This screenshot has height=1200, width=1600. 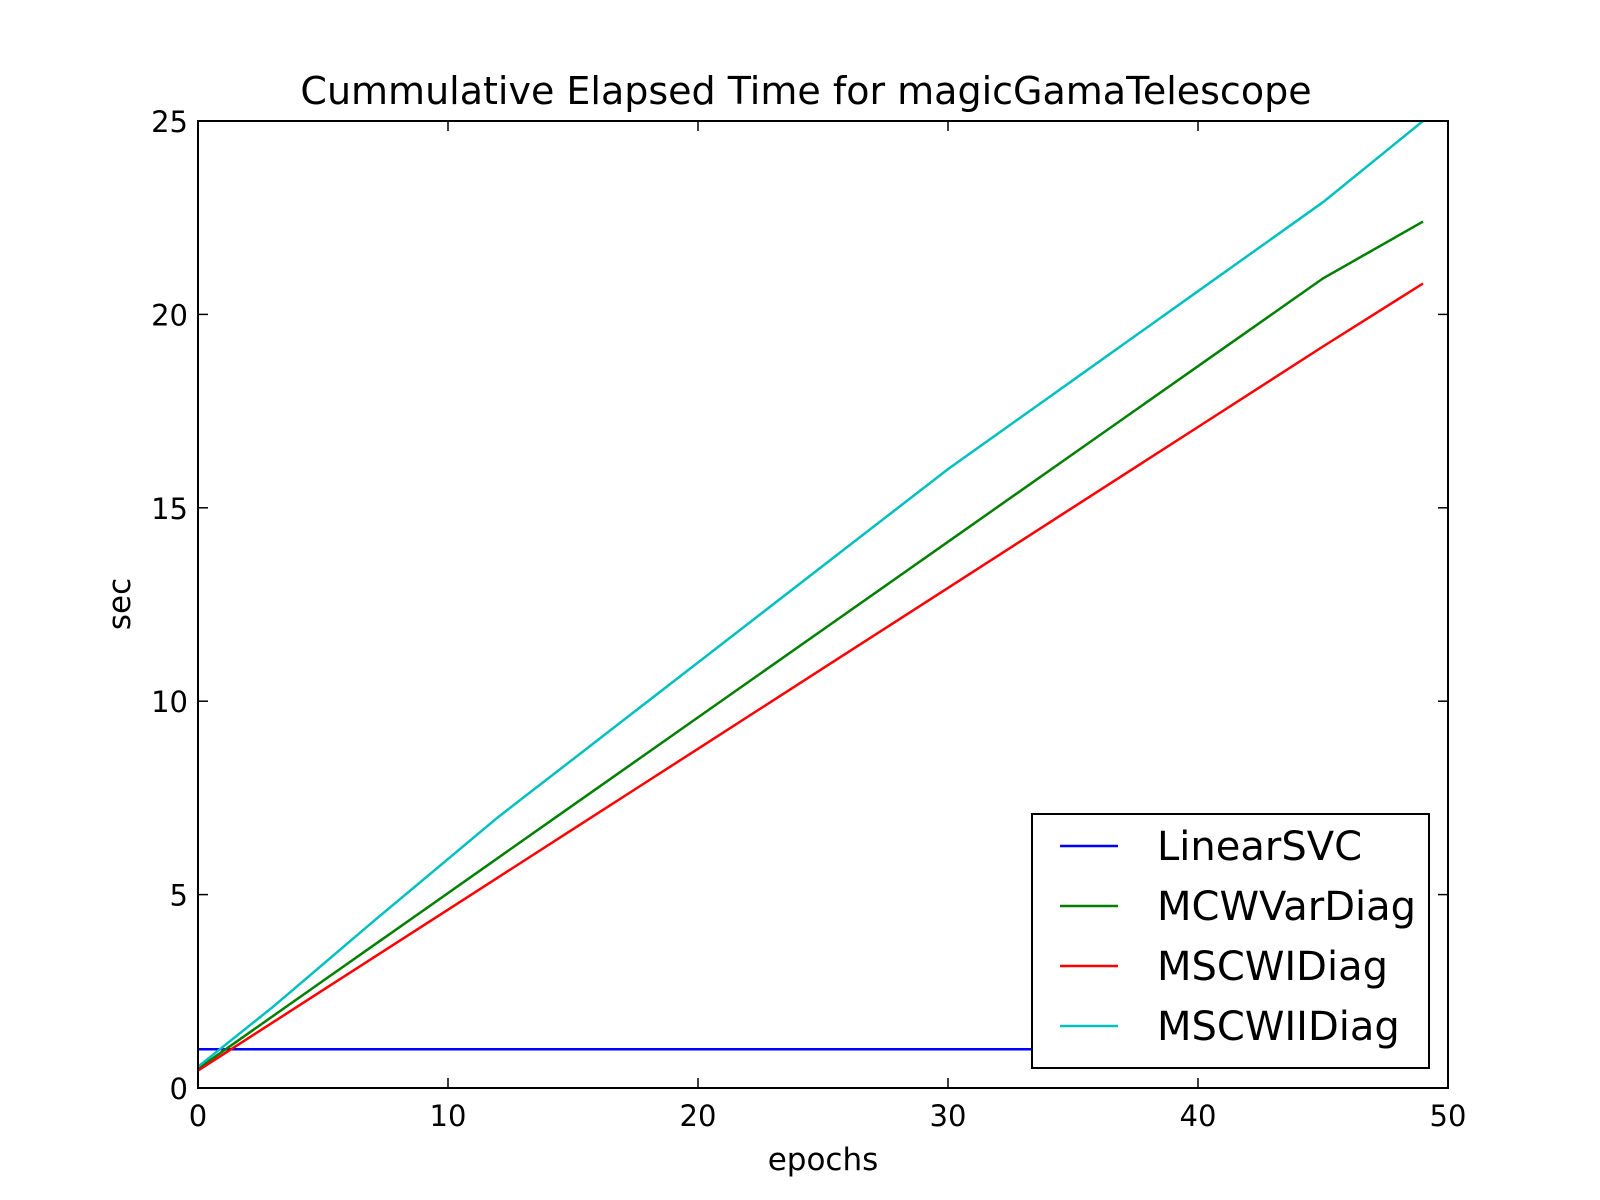 What do you see at coordinates (169, 702) in the screenshot?
I see `y-tick-label: 10` at bounding box center [169, 702].